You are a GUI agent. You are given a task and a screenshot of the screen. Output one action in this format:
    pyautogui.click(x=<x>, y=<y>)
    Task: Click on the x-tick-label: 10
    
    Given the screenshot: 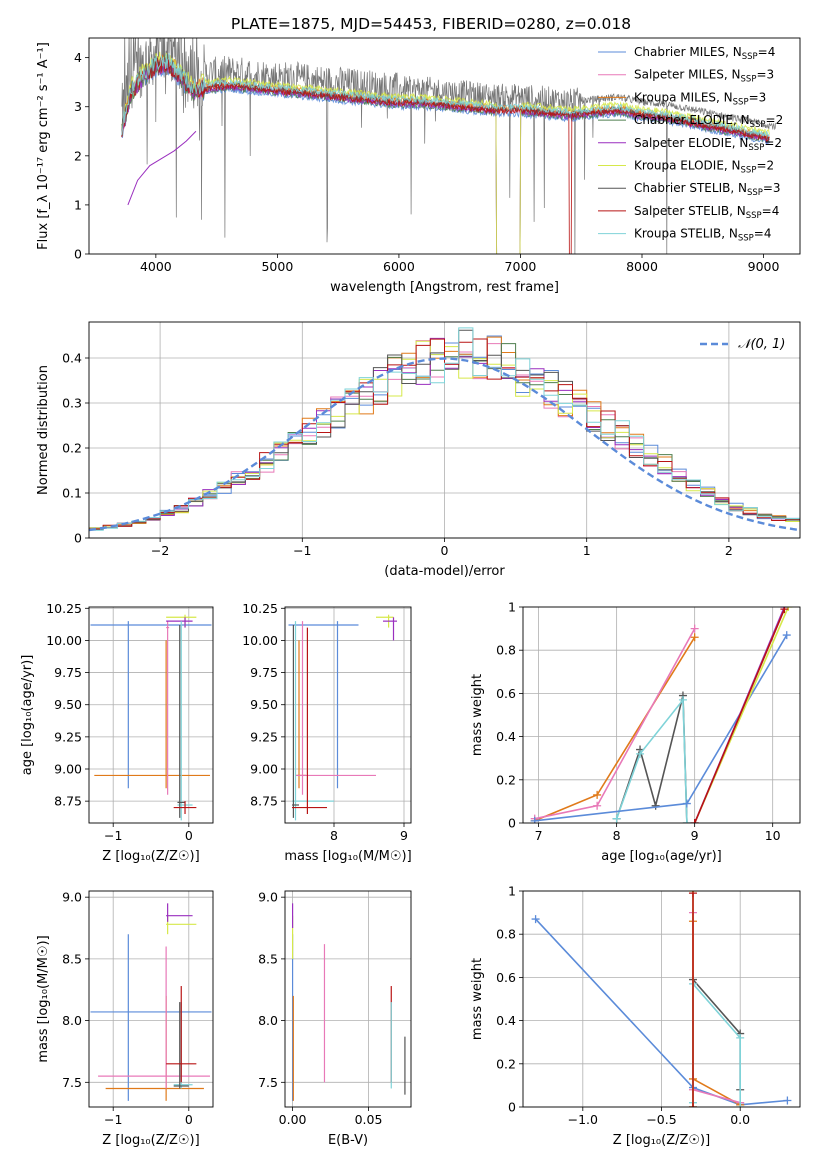 What is the action you would take?
    pyautogui.click(x=773, y=835)
    